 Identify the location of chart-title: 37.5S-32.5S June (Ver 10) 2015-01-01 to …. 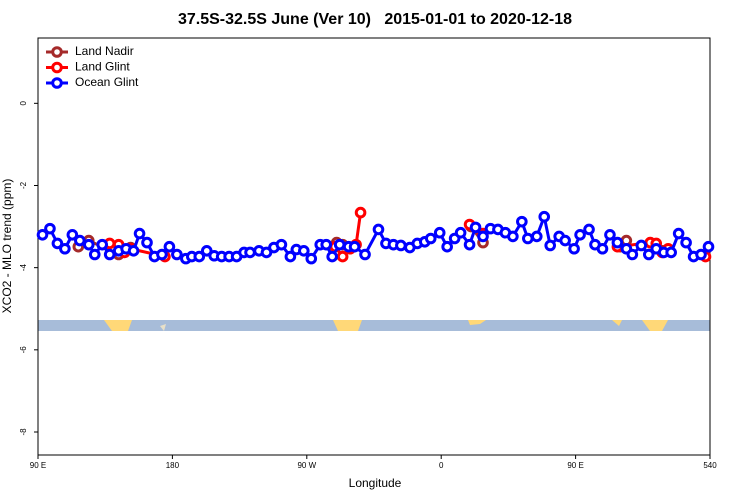
(375, 19).